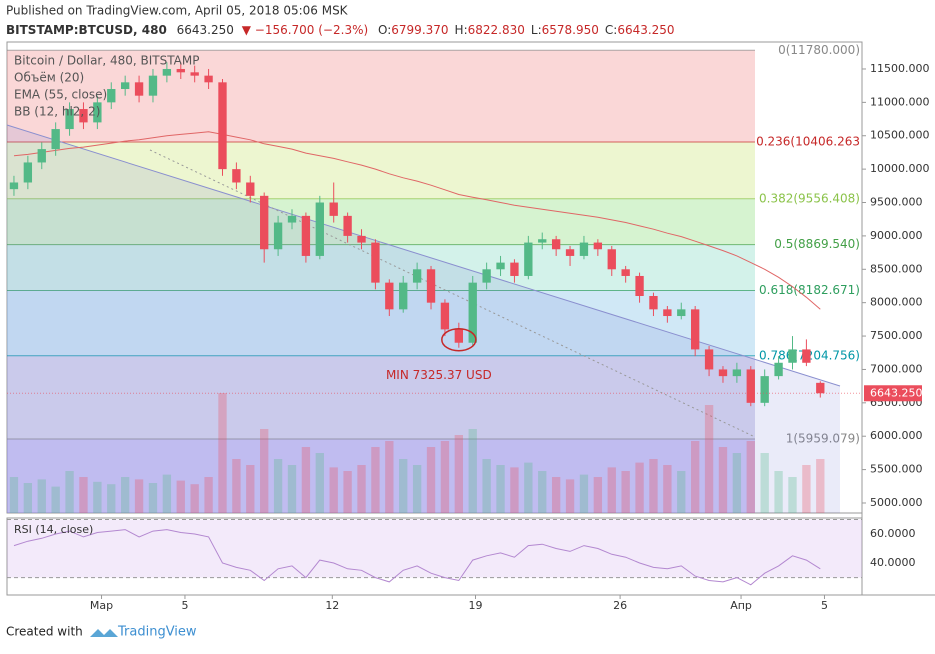 The height and width of the screenshot is (654, 935). Describe the element at coordinates (809, 198) in the screenshot. I see `fib-label: 0.382(9556.408)` at that location.